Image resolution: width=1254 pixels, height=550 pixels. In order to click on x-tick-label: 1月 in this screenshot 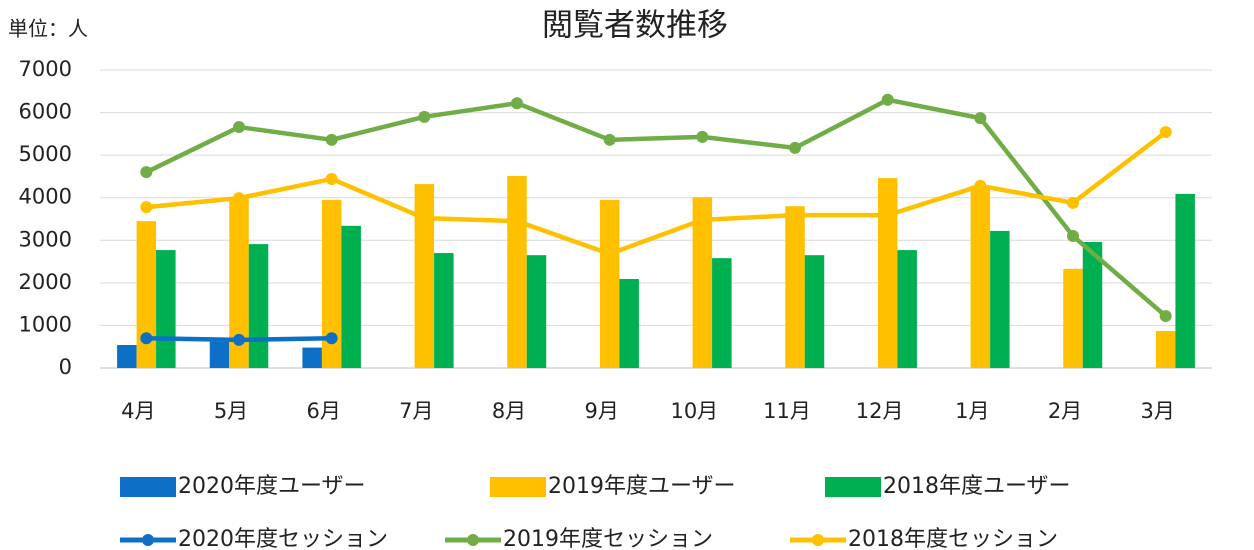, I will do `click(972, 411)`.